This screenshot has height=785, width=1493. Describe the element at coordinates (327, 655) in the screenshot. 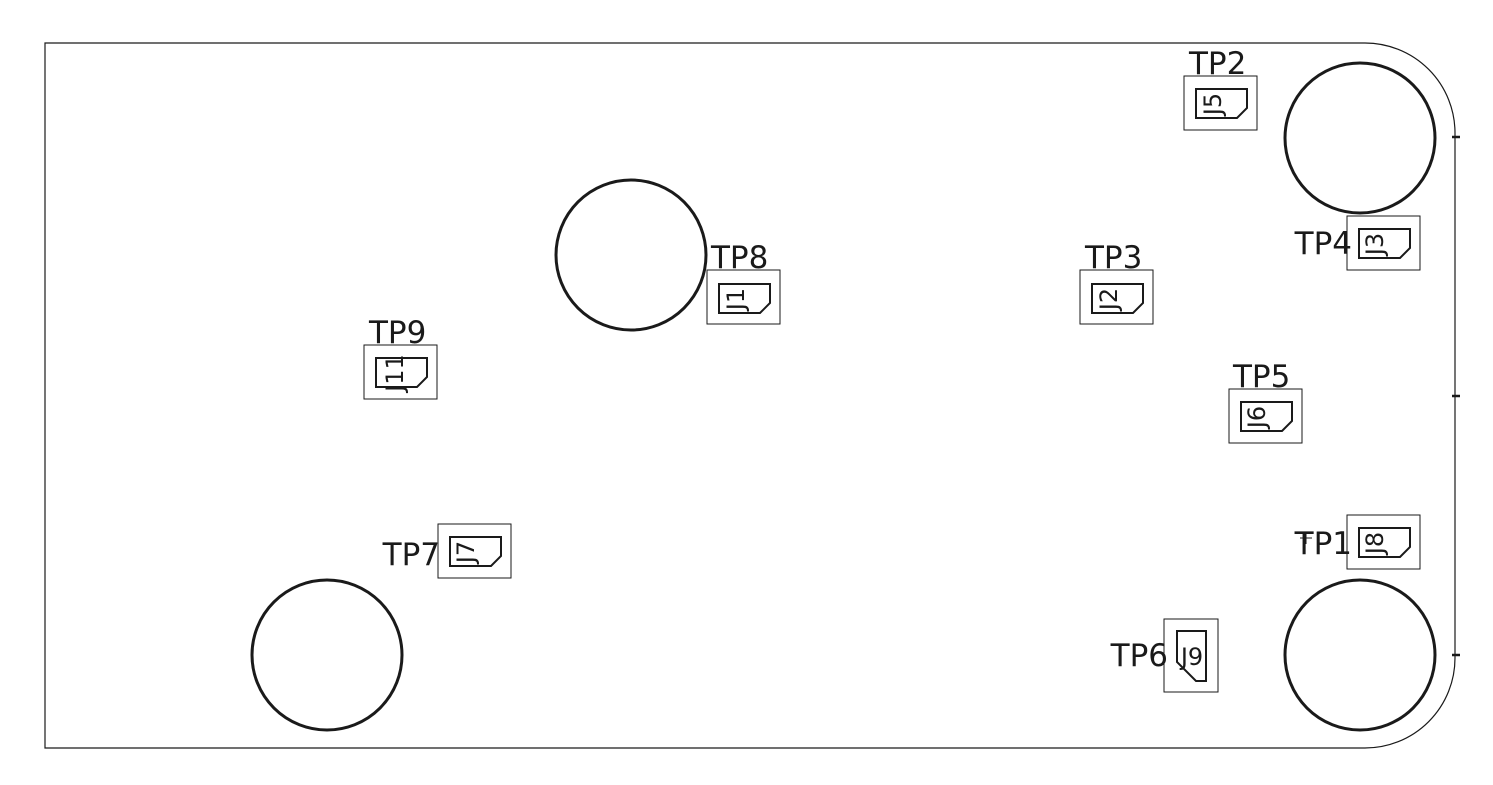

I see `mounting-hole-bottom-left` at that location.